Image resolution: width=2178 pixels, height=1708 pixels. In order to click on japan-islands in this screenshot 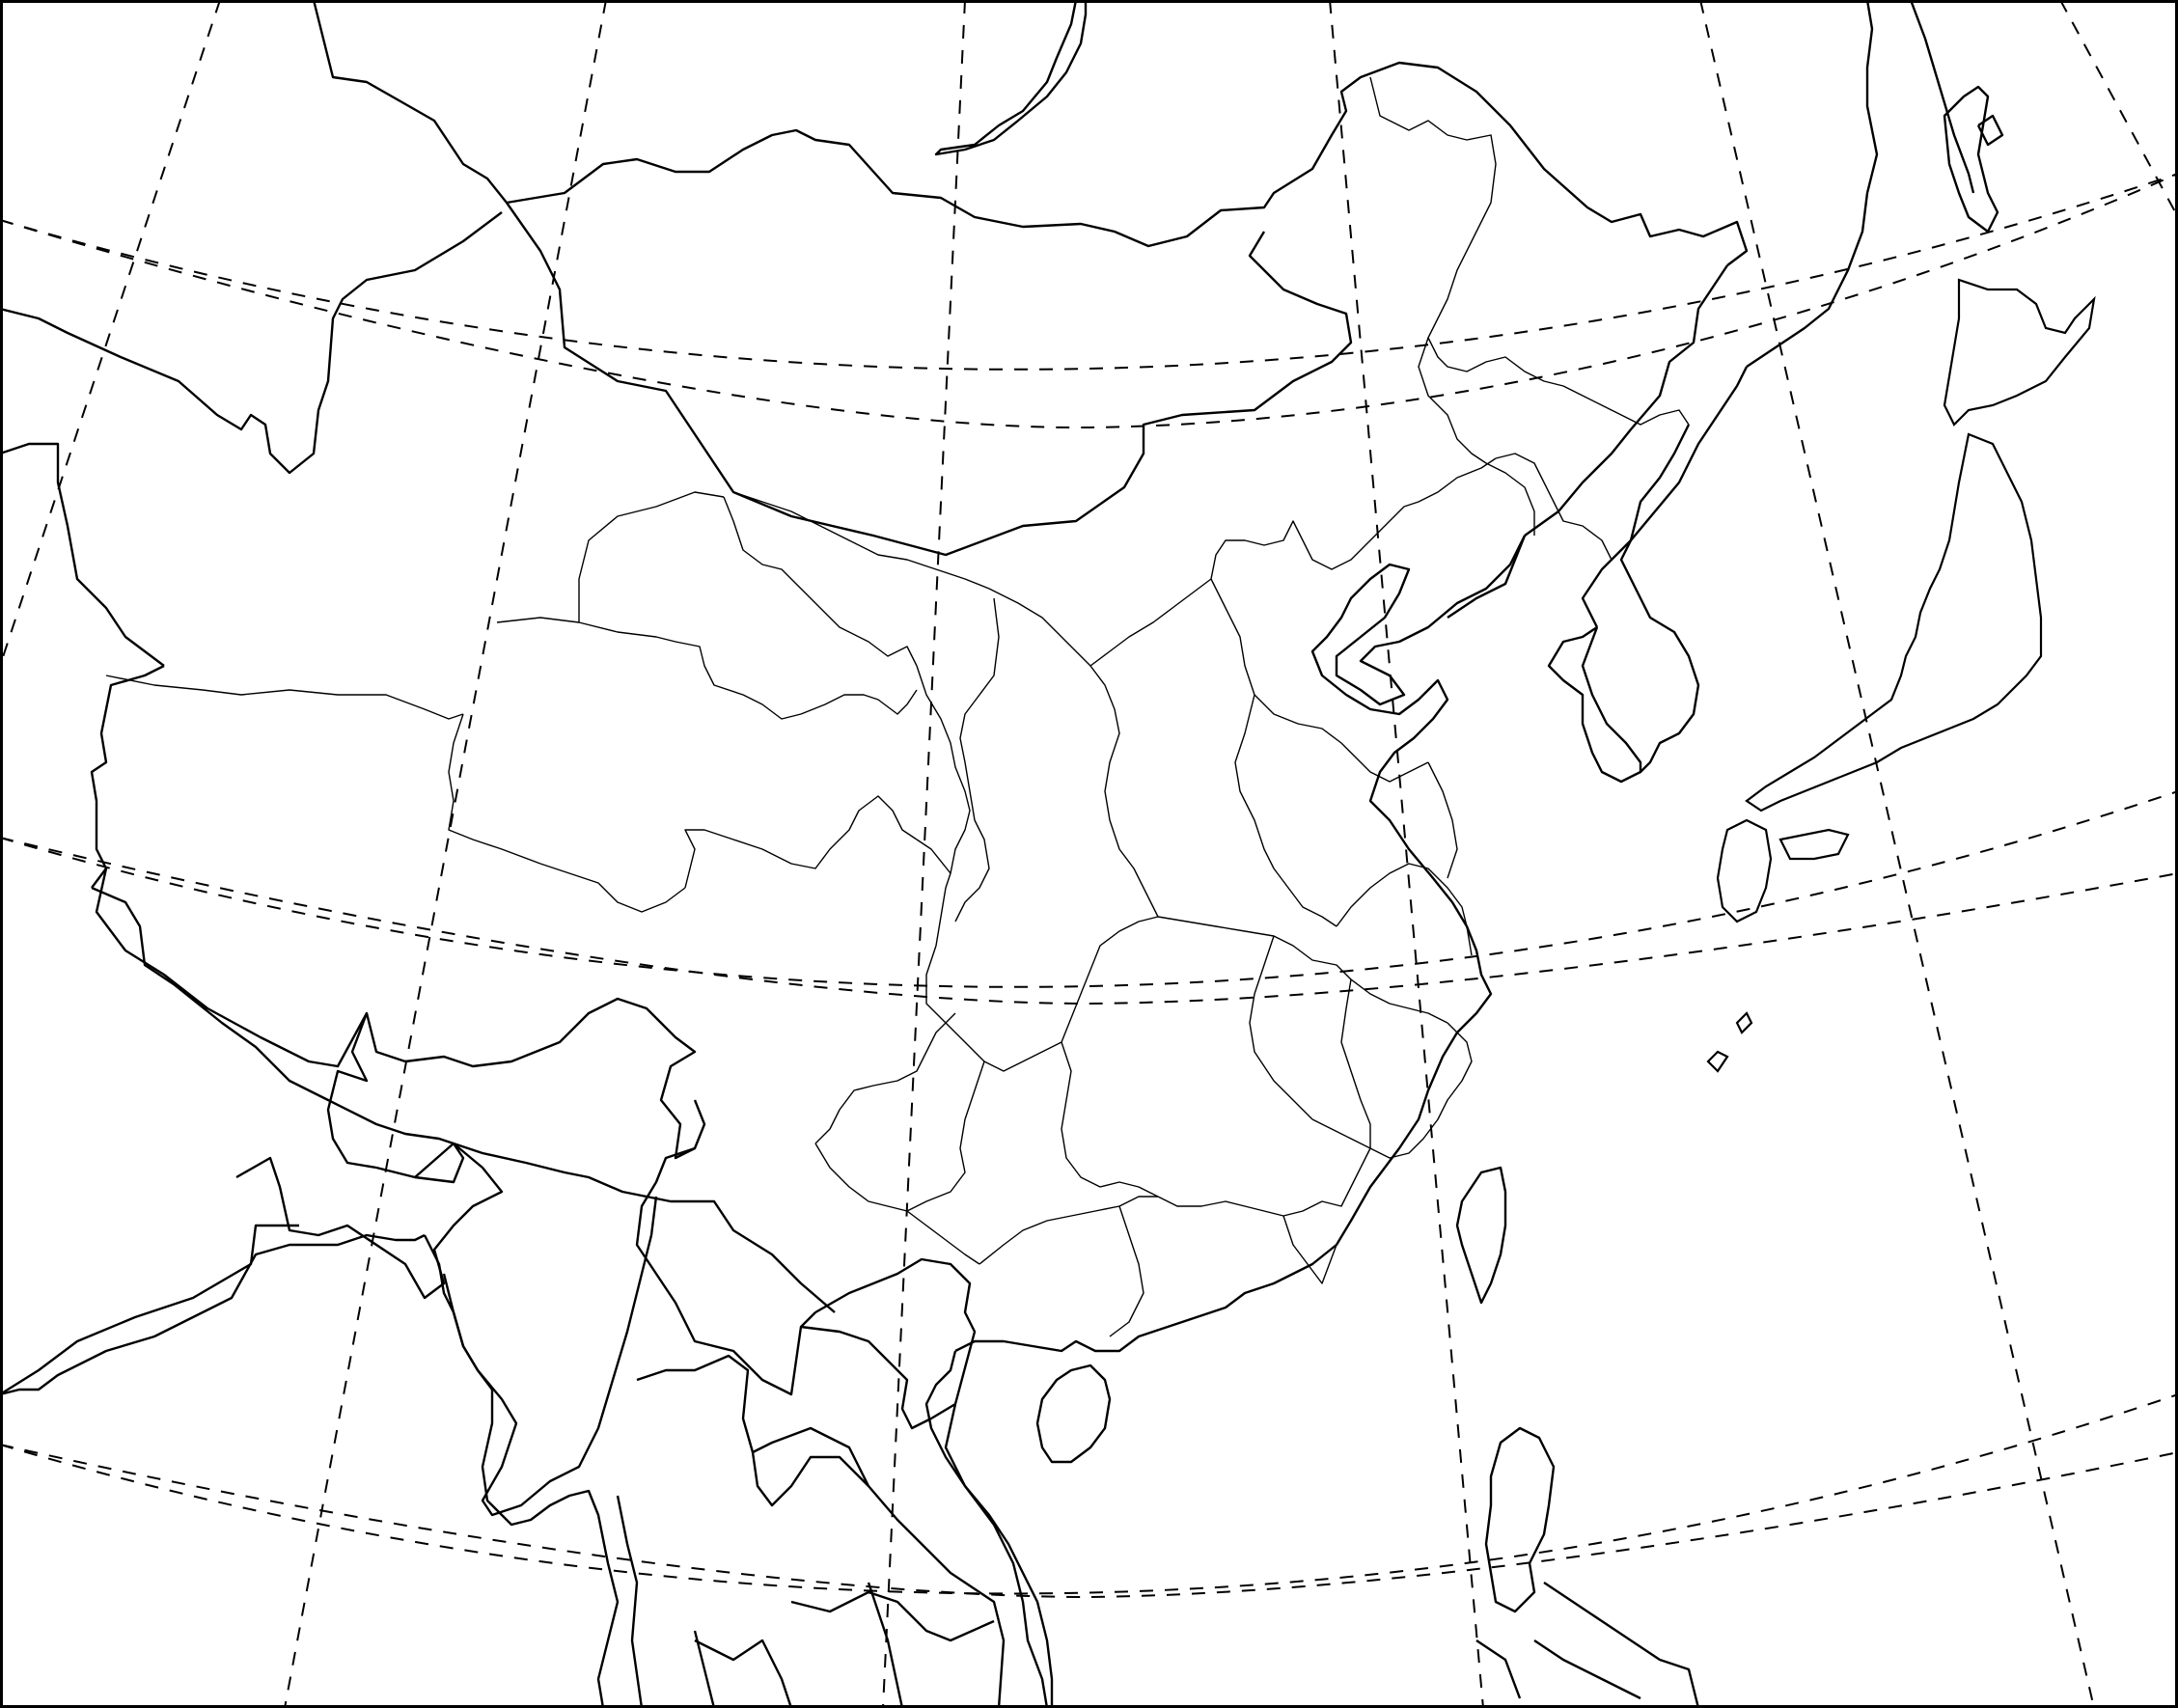, I will do `click(1901, 675)`.